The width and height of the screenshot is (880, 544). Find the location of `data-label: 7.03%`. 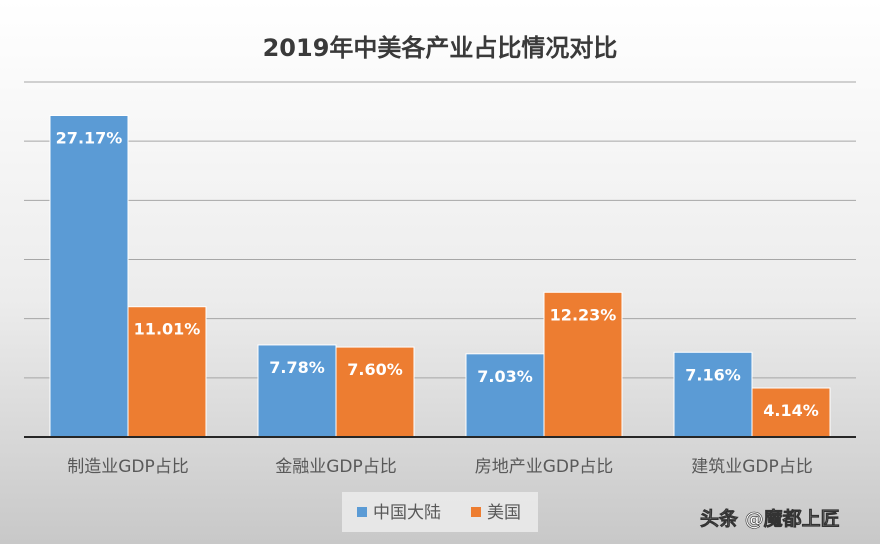

data-label: 7.03% is located at coordinates (505, 376).